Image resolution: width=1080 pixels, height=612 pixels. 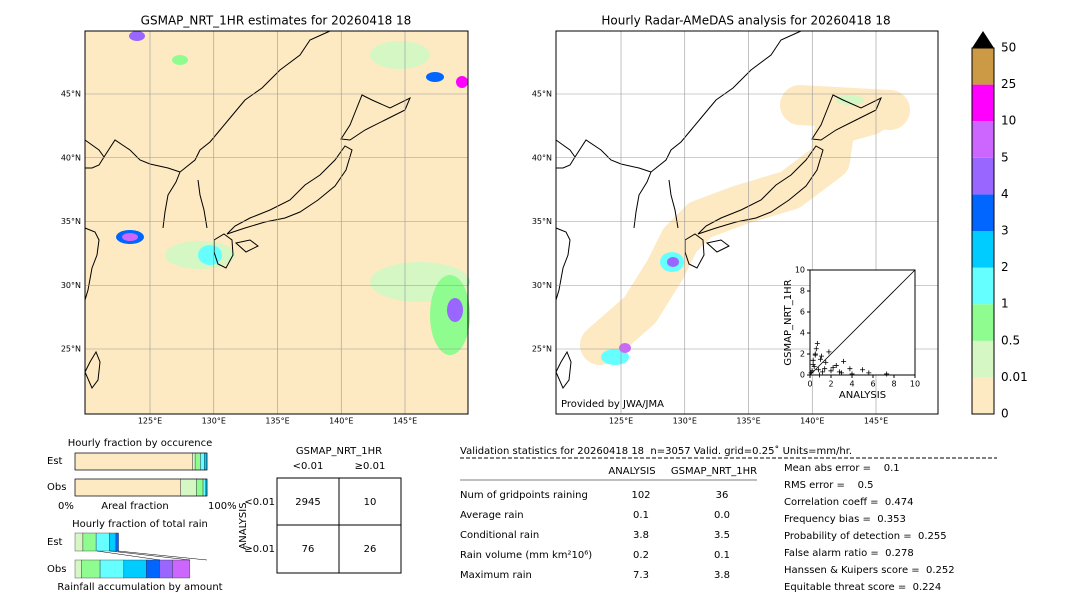 I want to click on y-tick-label: 2, so click(x=802, y=354).